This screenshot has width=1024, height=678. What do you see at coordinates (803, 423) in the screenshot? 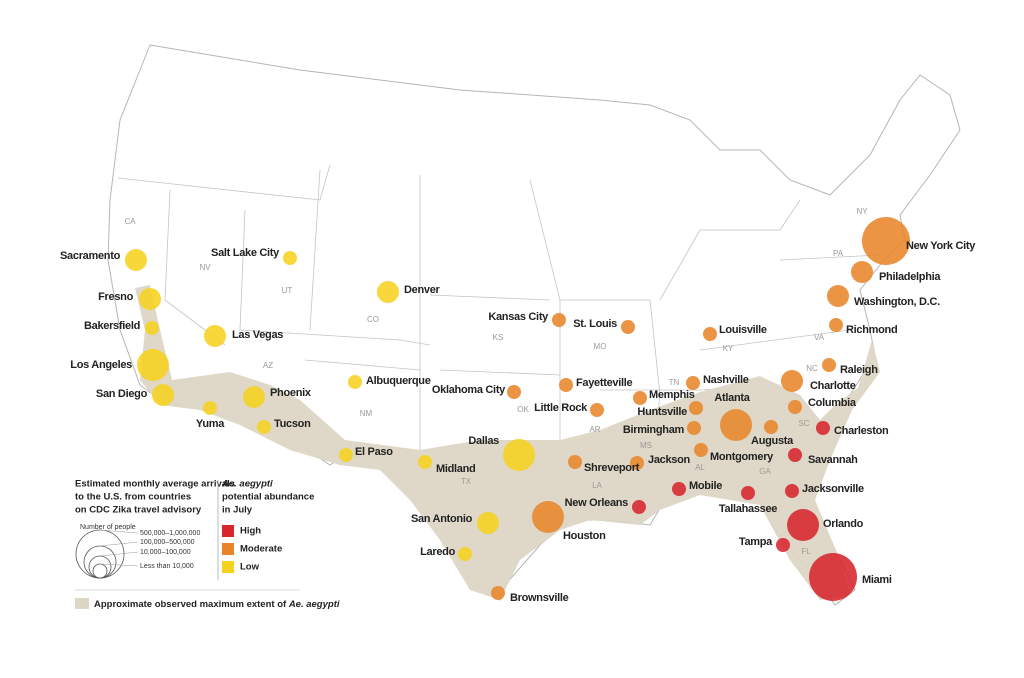
I see `state-label: SC` at bounding box center [803, 423].